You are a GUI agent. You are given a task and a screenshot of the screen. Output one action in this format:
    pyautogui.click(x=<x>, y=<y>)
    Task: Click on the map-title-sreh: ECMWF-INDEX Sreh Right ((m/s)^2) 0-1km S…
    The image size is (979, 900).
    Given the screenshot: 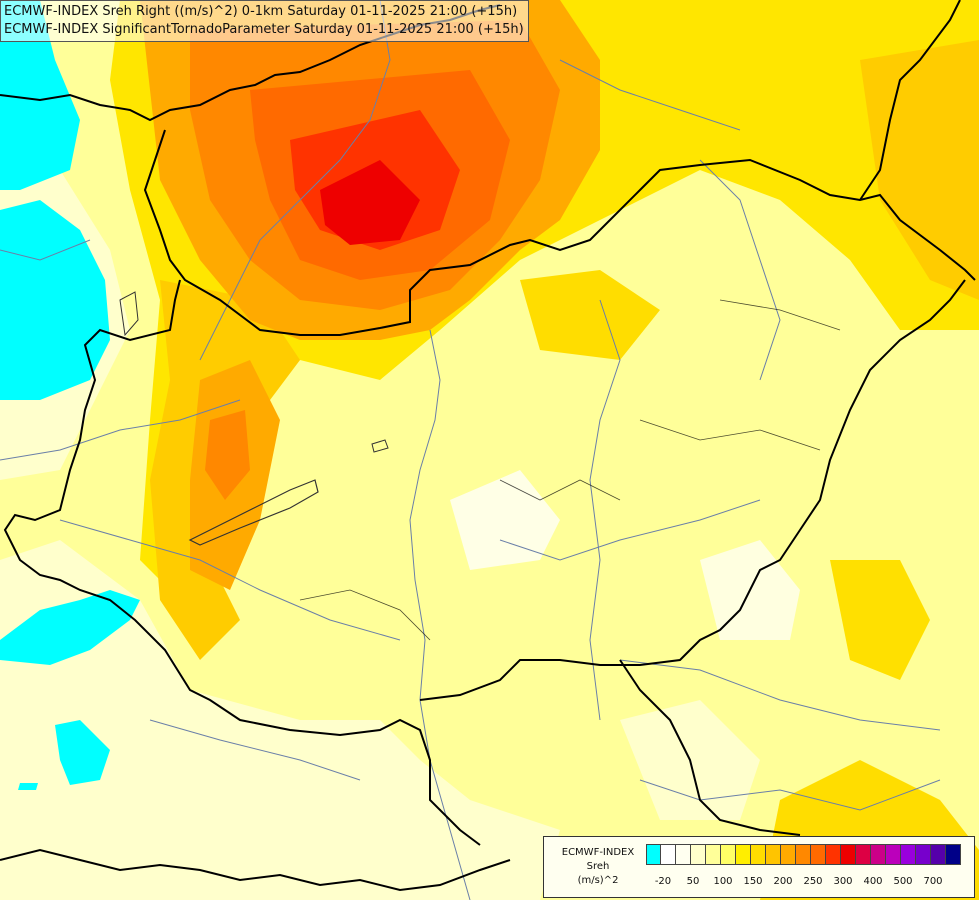 What is the action you would take?
    pyautogui.click(x=261, y=11)
    